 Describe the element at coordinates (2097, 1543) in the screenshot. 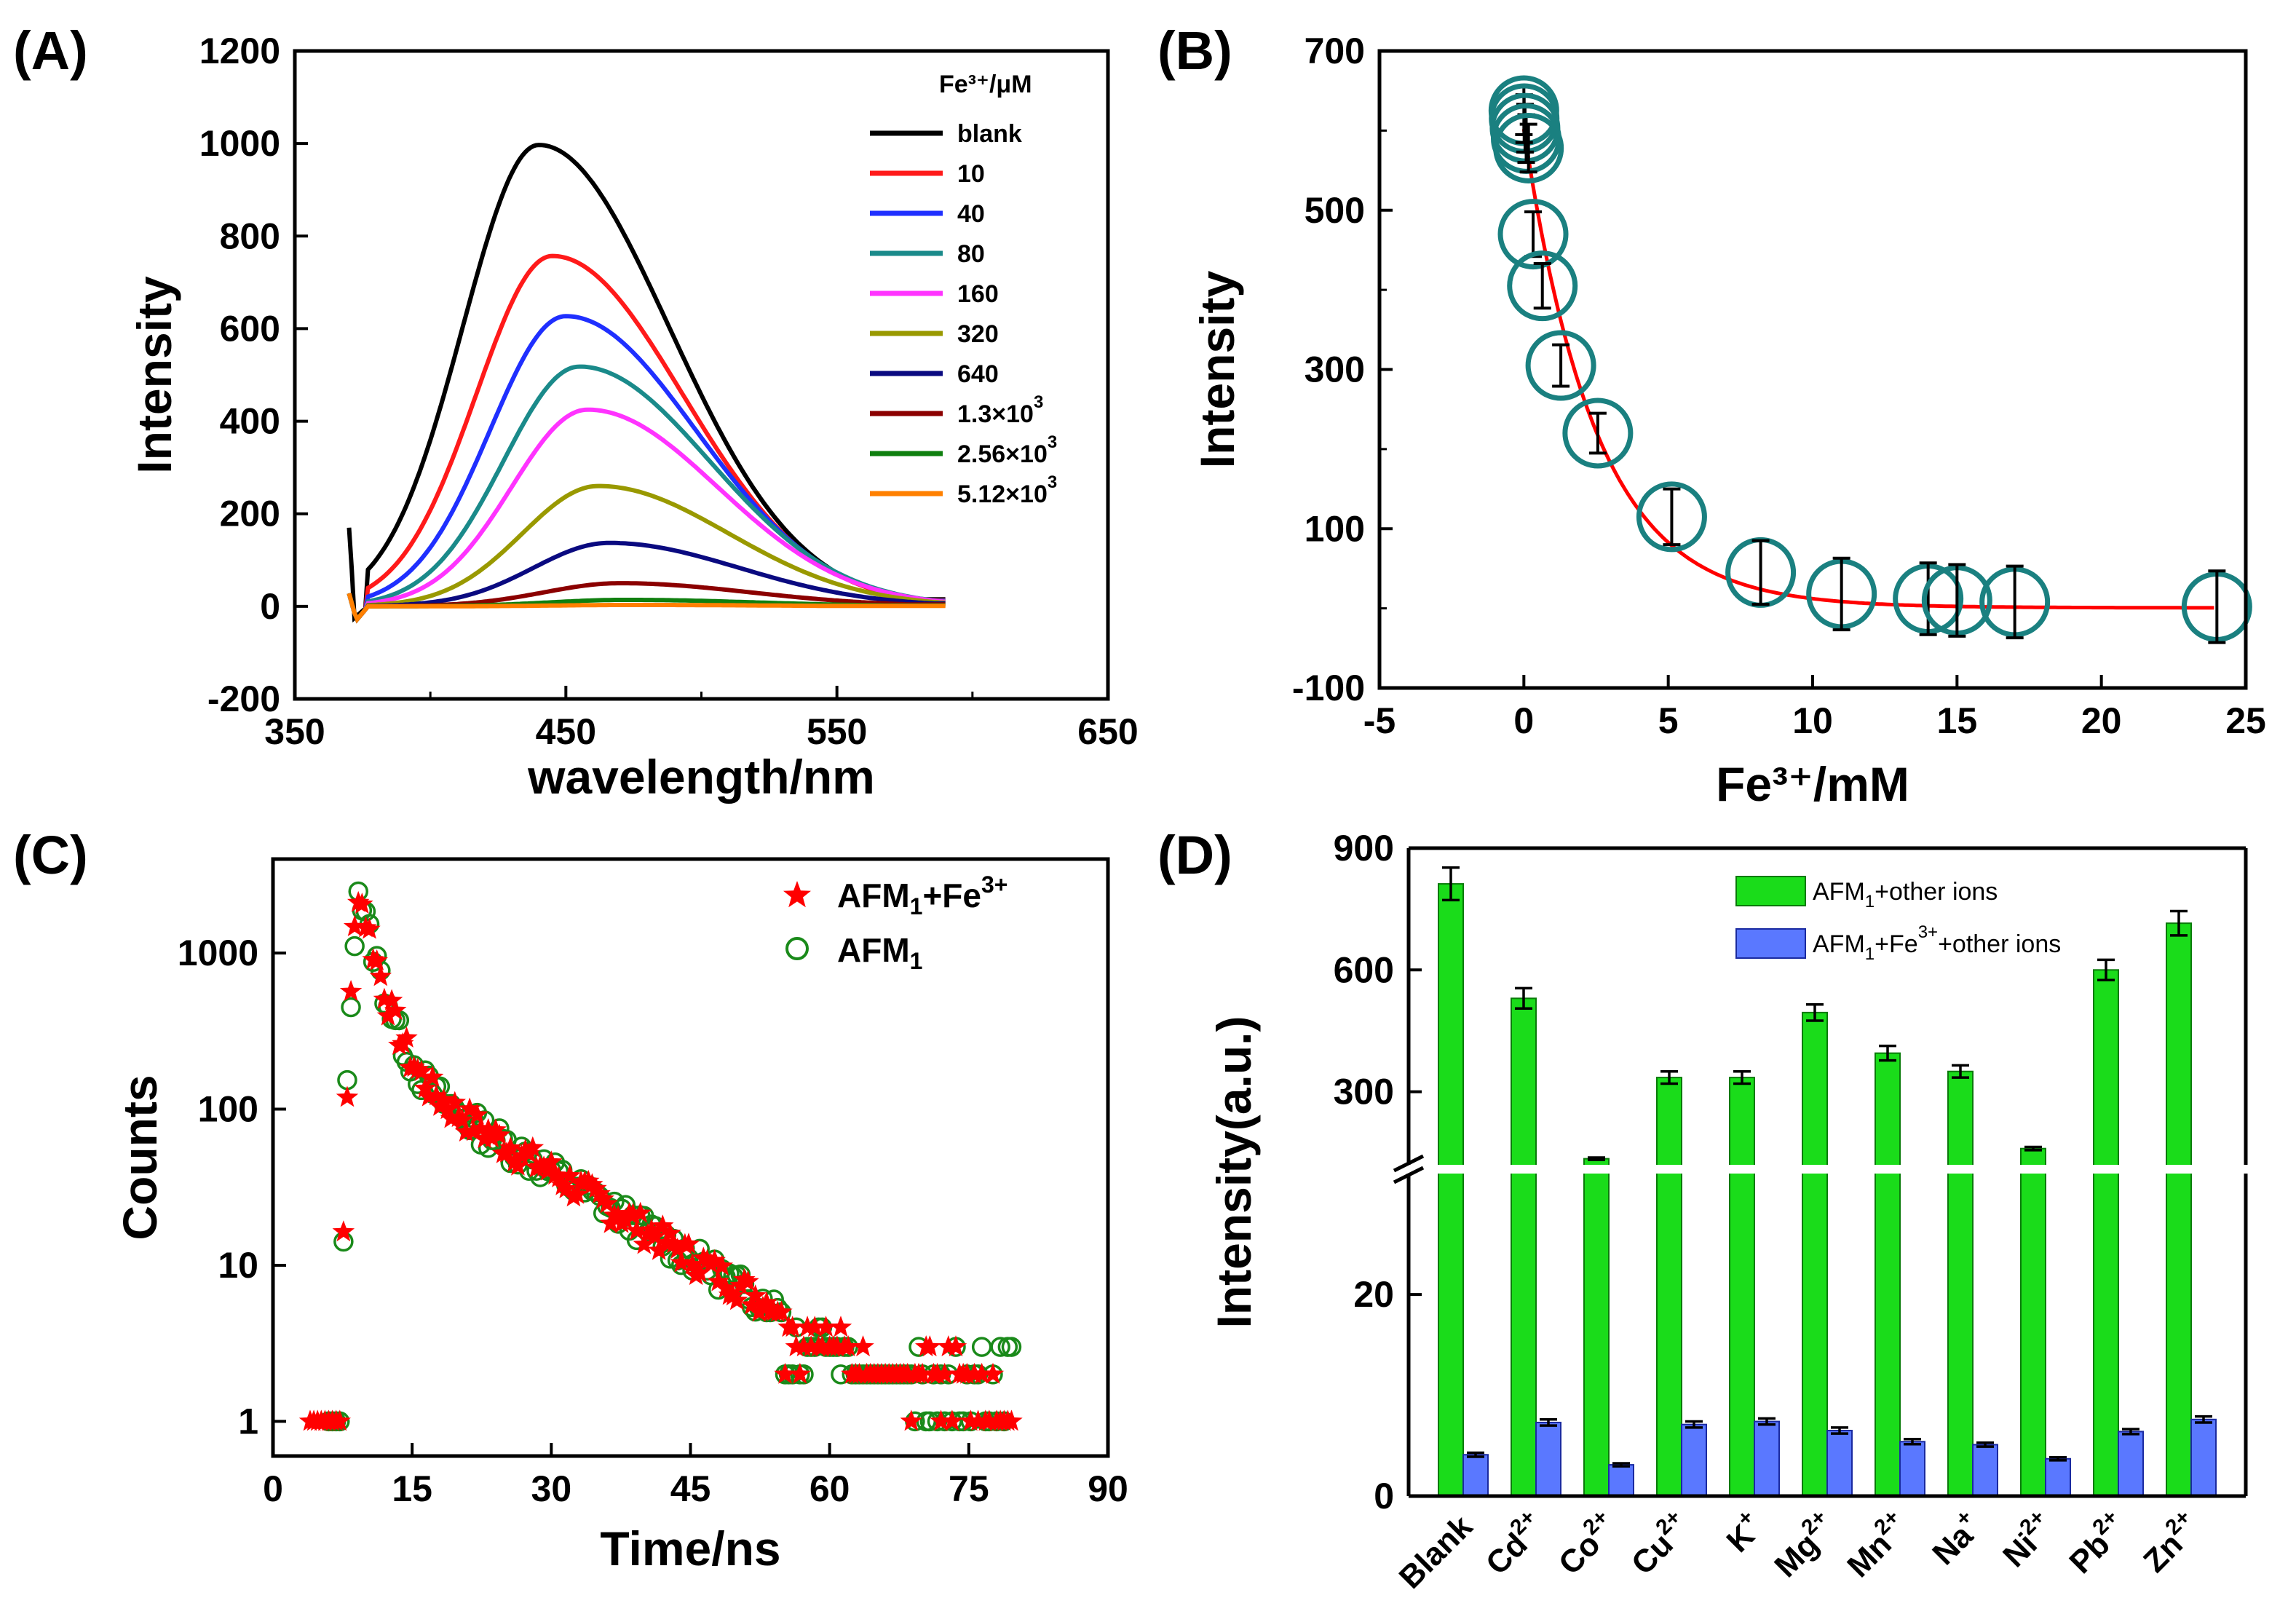

I see `category-label-d: Pb2+` at that location.